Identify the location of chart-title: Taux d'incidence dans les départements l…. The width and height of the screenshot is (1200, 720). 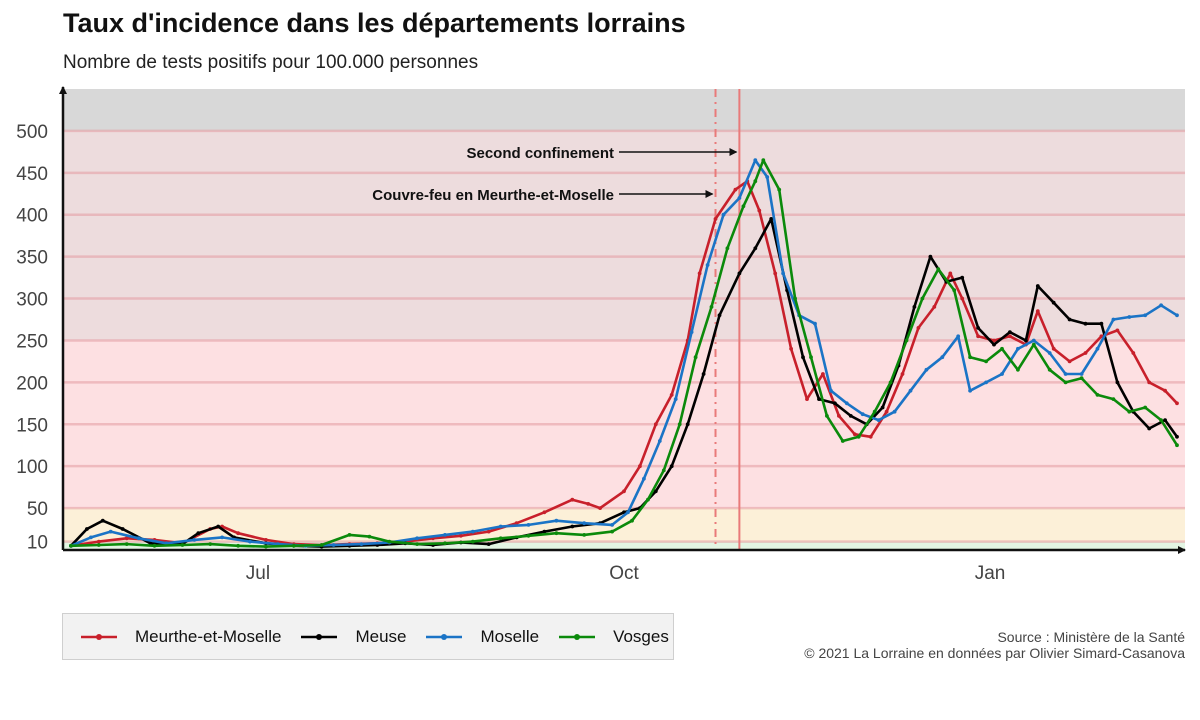
(374, 23).